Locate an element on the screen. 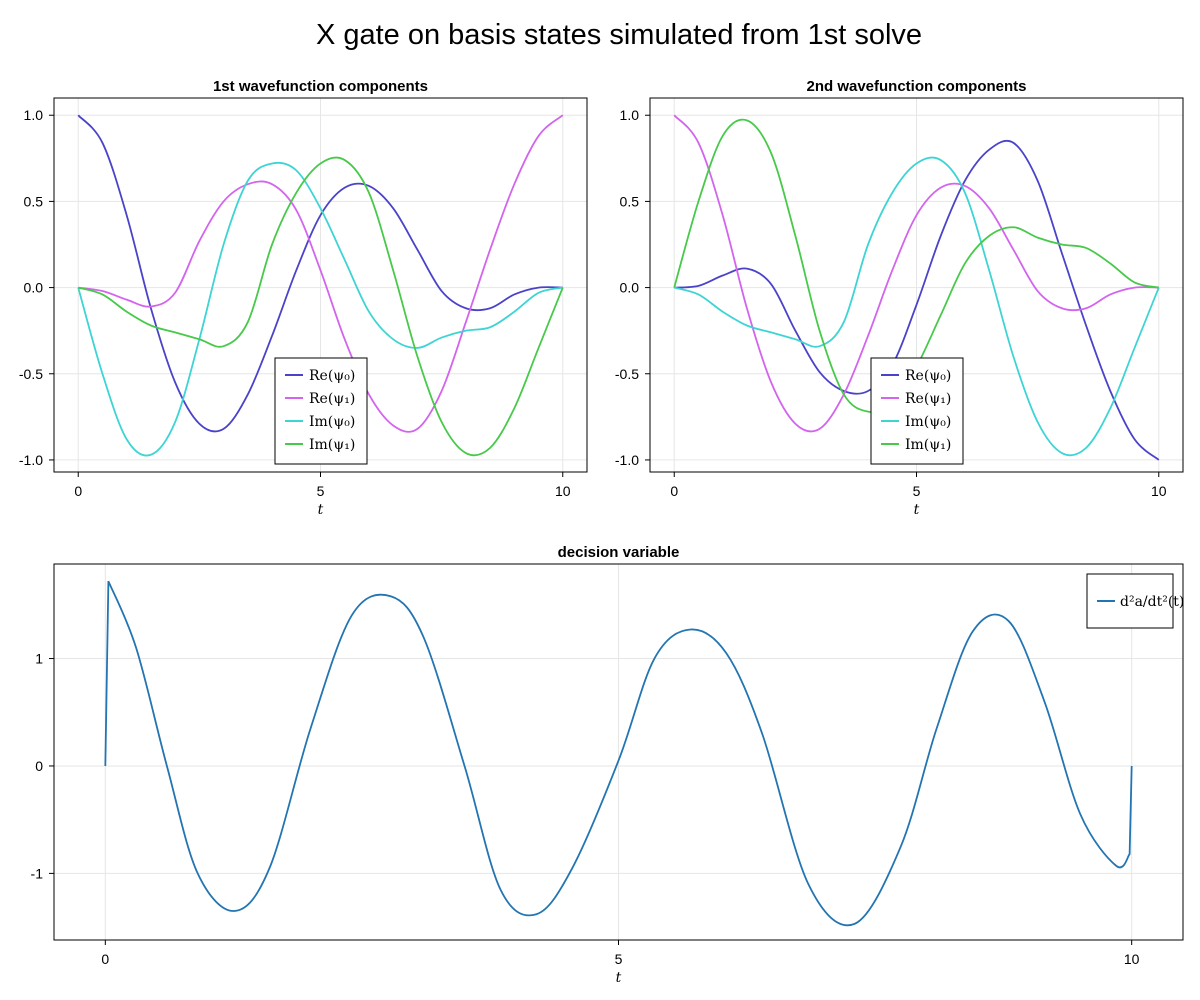  panel1-y-tick-label: 0.0 is located at coordinates (34, 288).